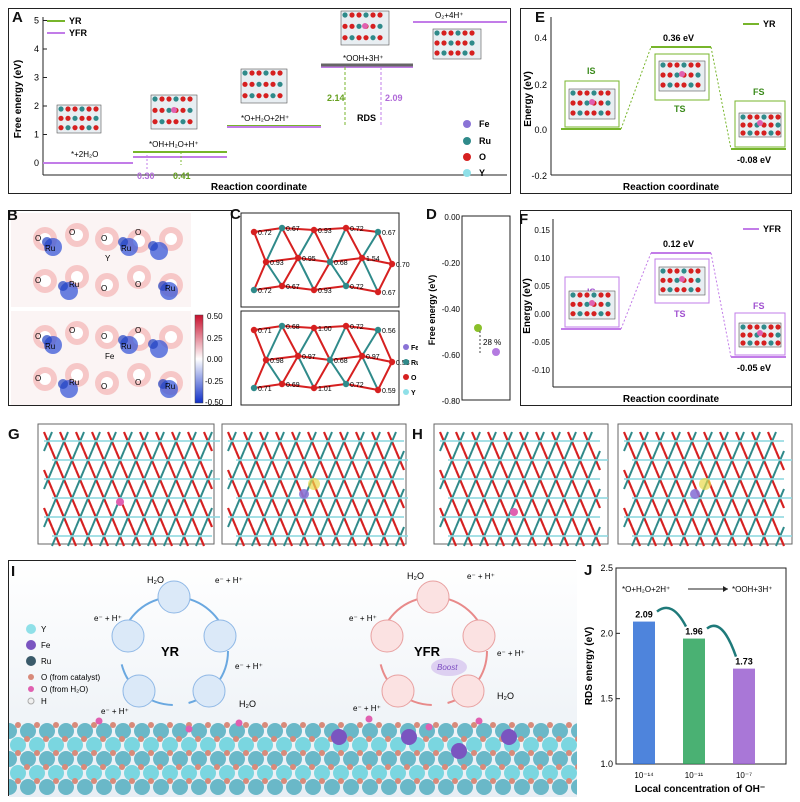 Image resolution: width=800 pixels, height=802 pixels. What do you see at coordinates (754, 368) in the screenshot?
I see `svg-text: -0.05 eV` at bounding box center [754, 368].